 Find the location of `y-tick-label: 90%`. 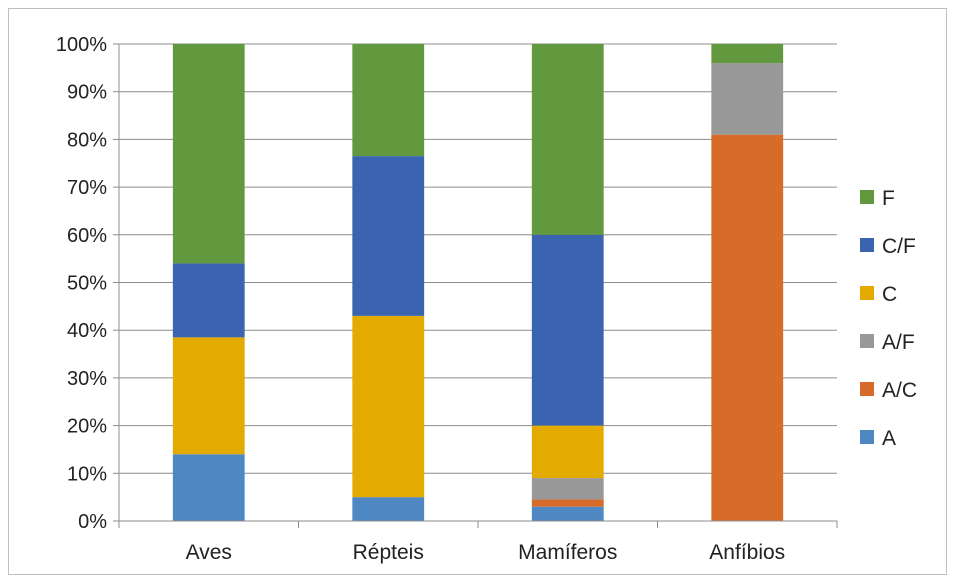

y-tick-label: 90% is located at coordinates (87, 93).